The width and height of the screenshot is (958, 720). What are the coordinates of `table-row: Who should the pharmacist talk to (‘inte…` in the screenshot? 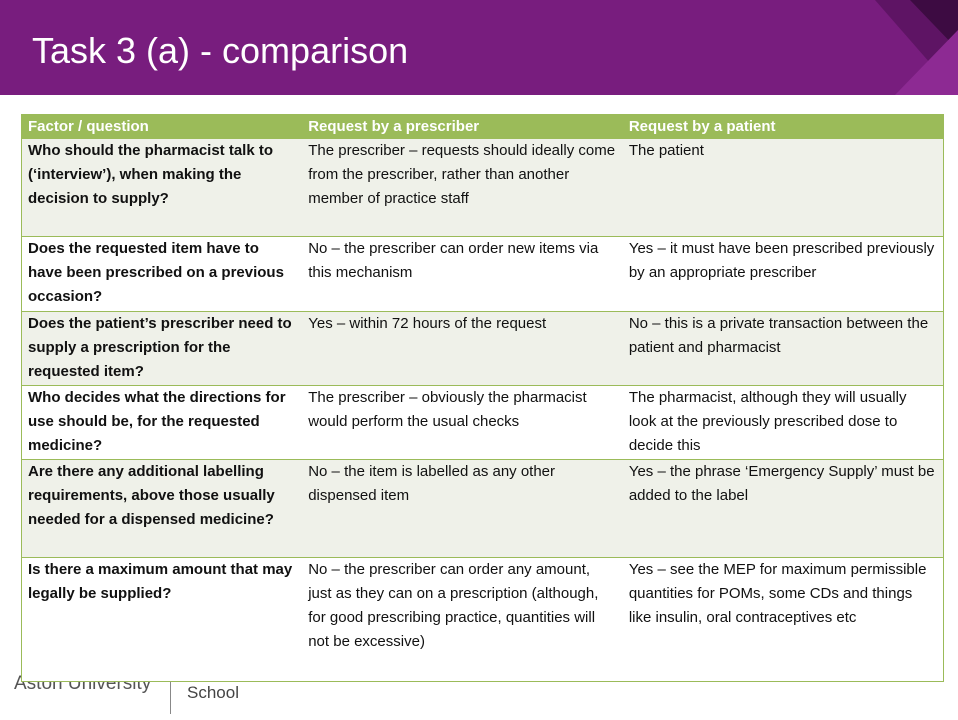 It's located at (482, 187).